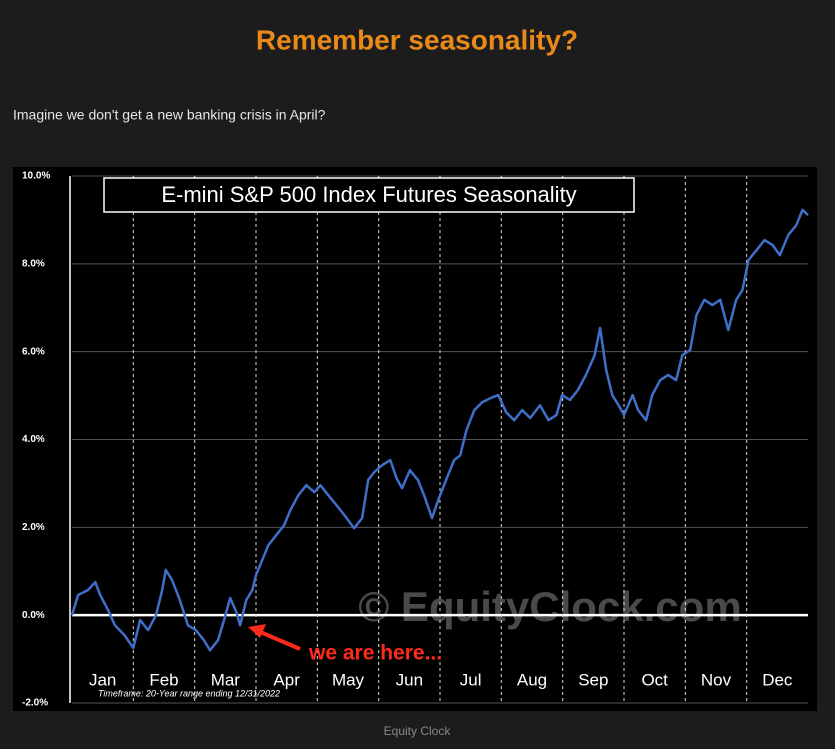 The height and width of the screenshot is (749, 835). Describe the element at coordinates (286, 679) in the screenshot. I see `x-tick-label: Apr` at that location.